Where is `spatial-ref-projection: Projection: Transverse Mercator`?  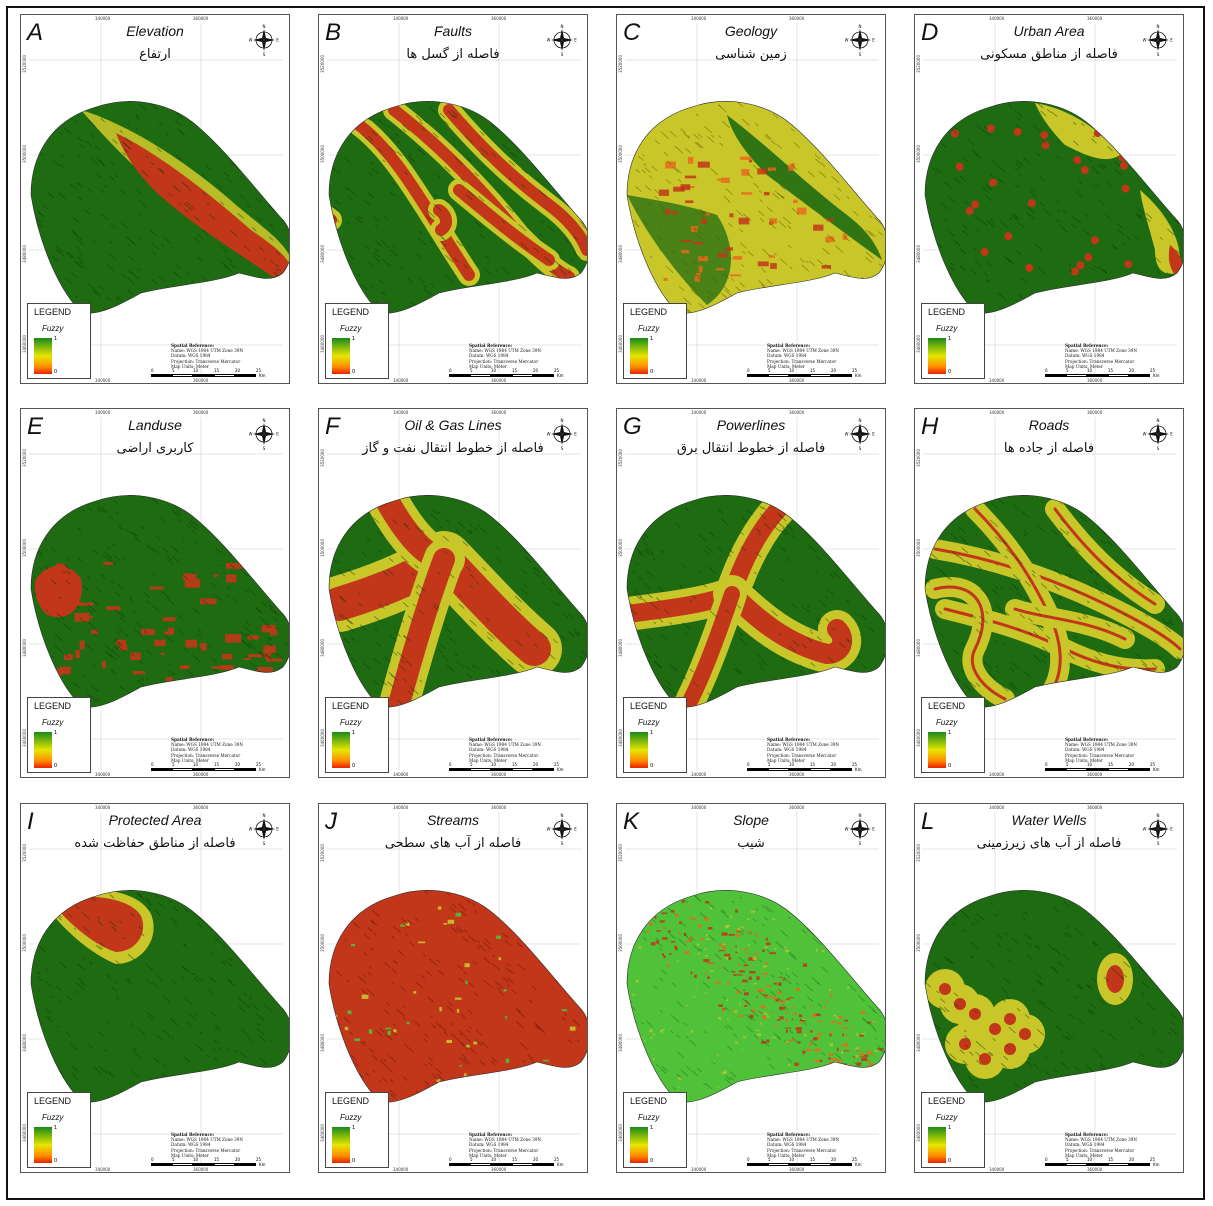 spatial-ref-projection: Projection: Transverse Mercator is located at coordinates (504, 1150).